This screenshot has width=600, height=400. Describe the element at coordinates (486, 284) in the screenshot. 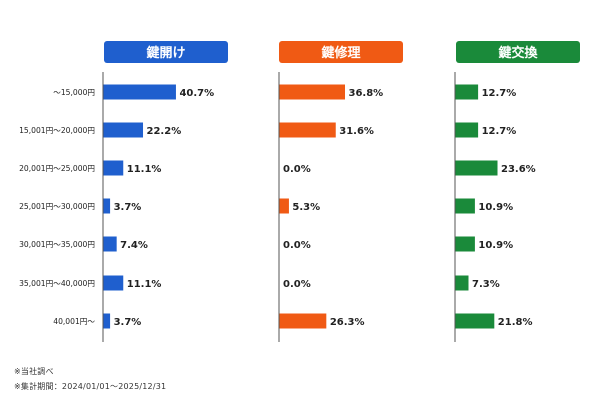

I see `bar-value-label: 7.3%` at that location.